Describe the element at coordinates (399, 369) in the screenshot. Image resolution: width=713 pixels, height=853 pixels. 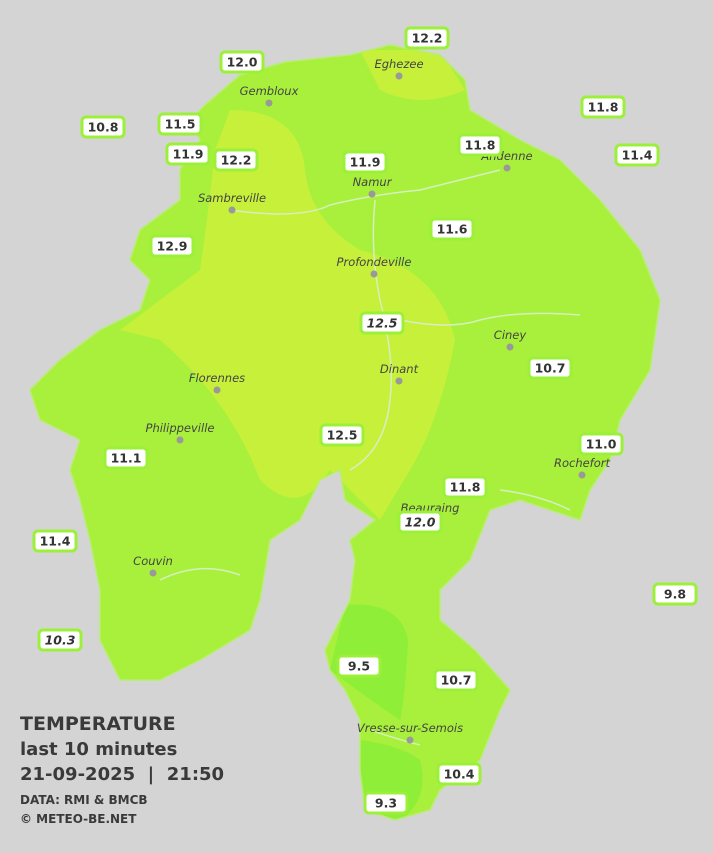
I see `town-label: Dinant` at that location.